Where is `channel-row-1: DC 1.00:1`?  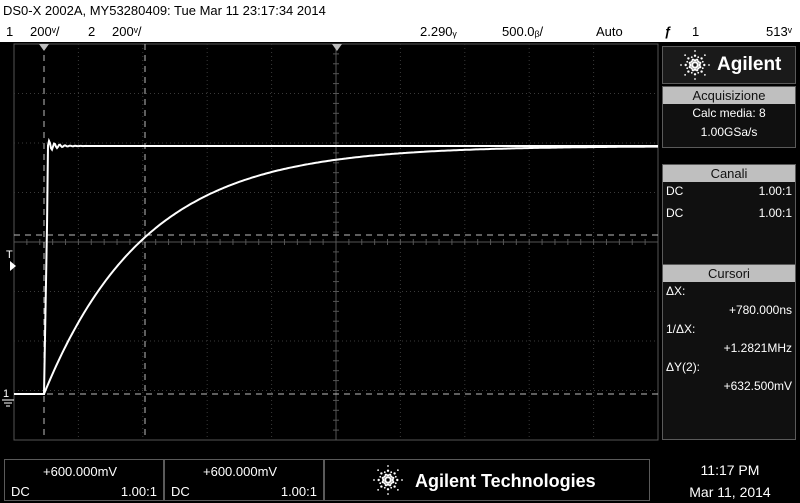
channel-row-1: DC 1.00:1 is located at coordinates (729, 191).